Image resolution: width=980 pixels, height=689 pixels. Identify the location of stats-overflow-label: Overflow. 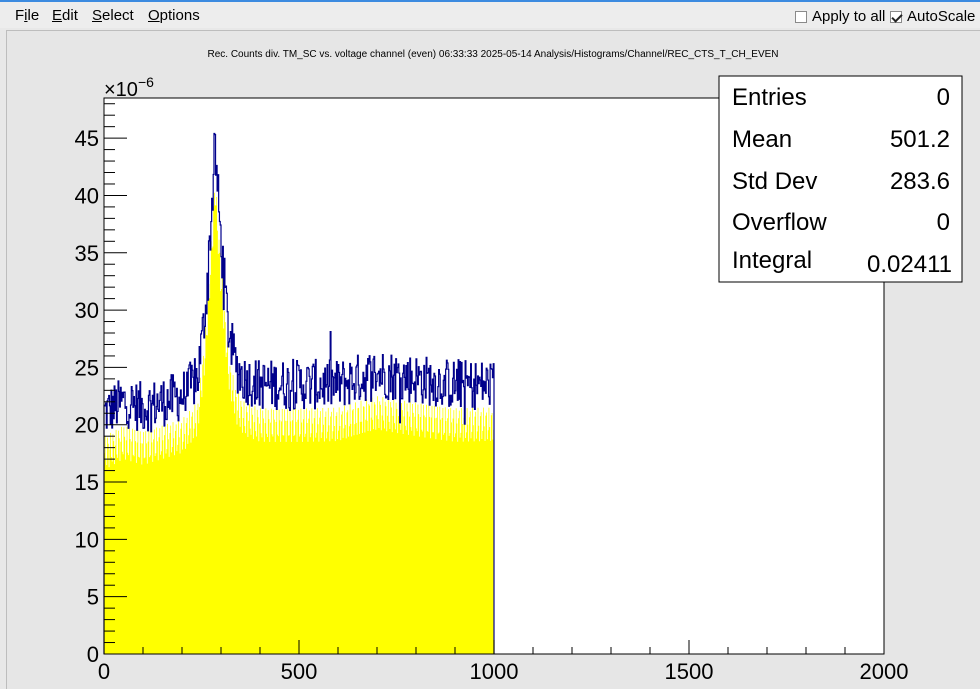
(779, 222).